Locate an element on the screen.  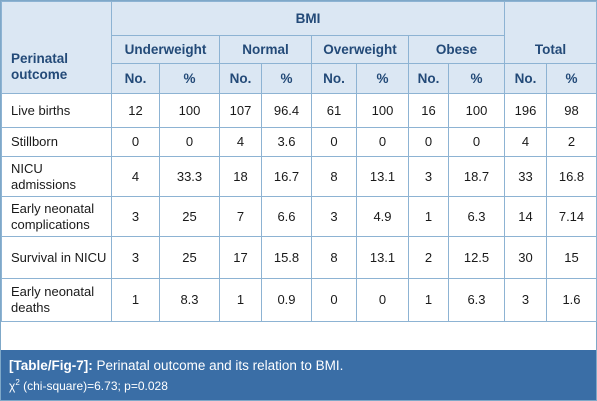
category-header-overweight: Overweight is located at coordinates (360, 49).